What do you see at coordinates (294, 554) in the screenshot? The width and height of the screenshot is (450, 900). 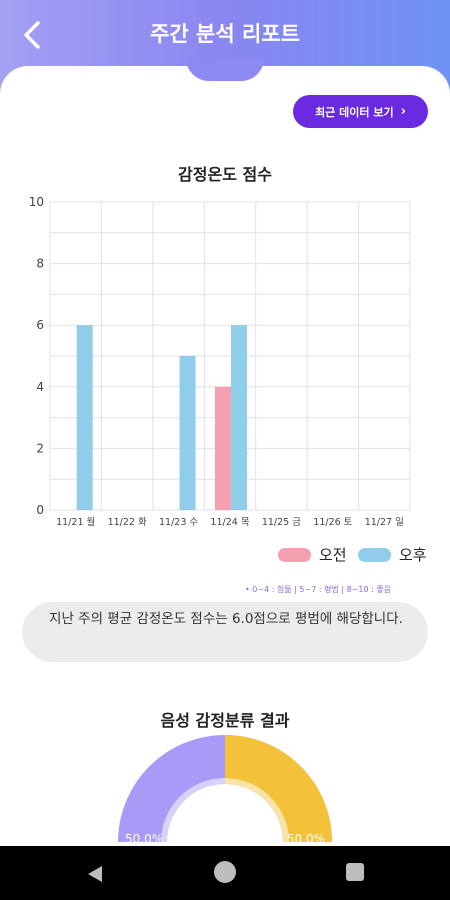 I see `legend-swatch-am` at bounding box center [294, 554].